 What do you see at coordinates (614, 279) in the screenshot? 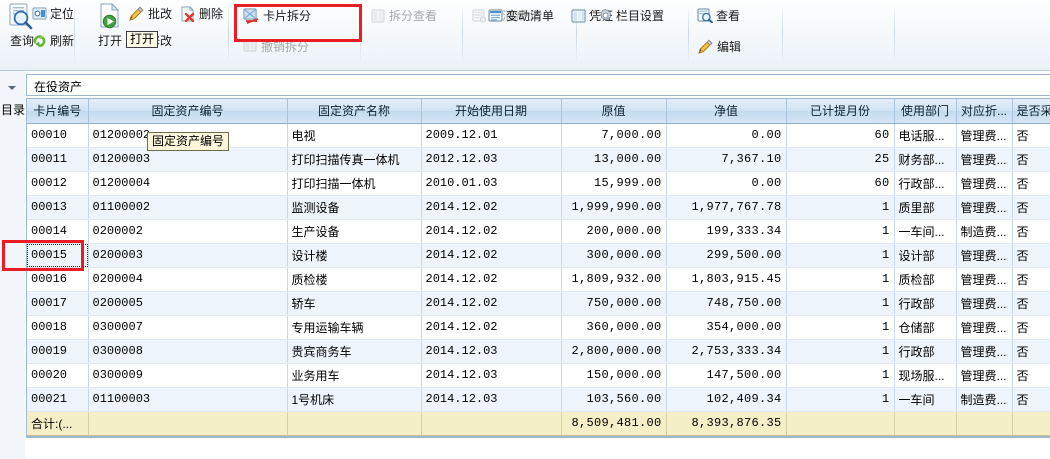
I see `cell-original_value: 1,809,932.00` at bounding box center [614, 279].